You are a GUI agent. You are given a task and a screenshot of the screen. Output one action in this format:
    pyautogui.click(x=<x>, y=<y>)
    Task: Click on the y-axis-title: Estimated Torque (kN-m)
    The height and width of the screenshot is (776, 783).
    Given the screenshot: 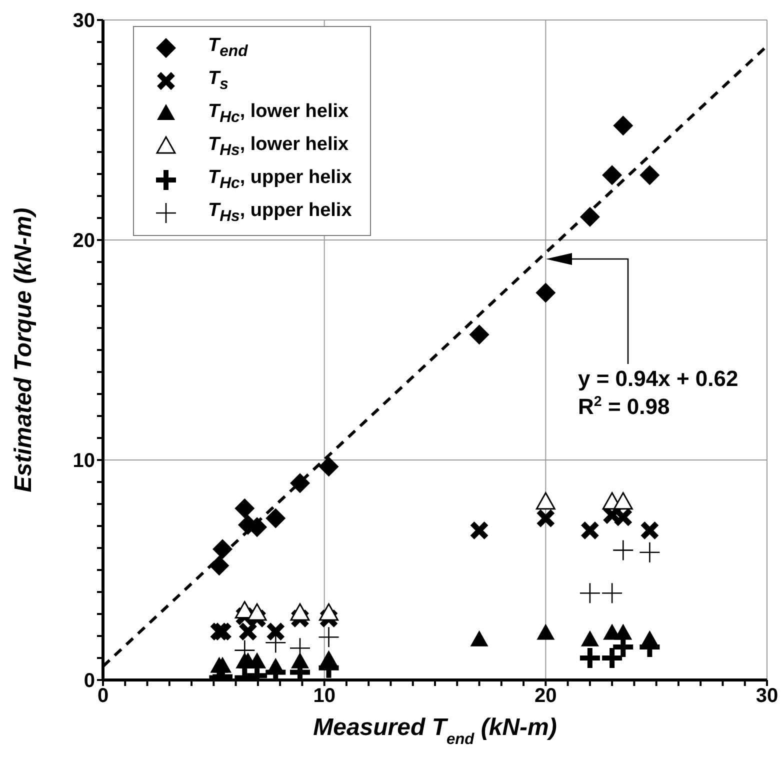 What is the action you would take?
    pyautogui.click(x=23, y=350)
    